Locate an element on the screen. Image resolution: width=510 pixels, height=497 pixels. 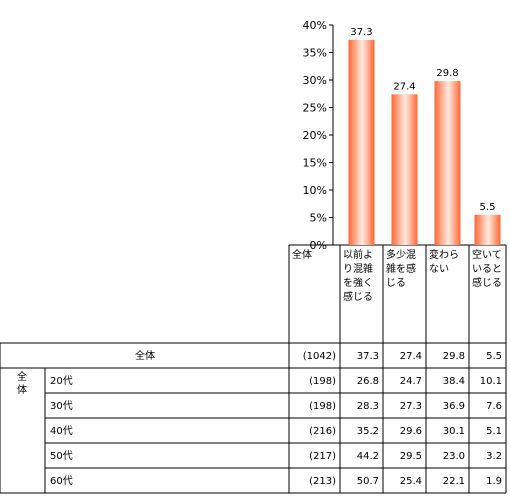
y-tick-label: 15% is located at coordinates (315, 163).